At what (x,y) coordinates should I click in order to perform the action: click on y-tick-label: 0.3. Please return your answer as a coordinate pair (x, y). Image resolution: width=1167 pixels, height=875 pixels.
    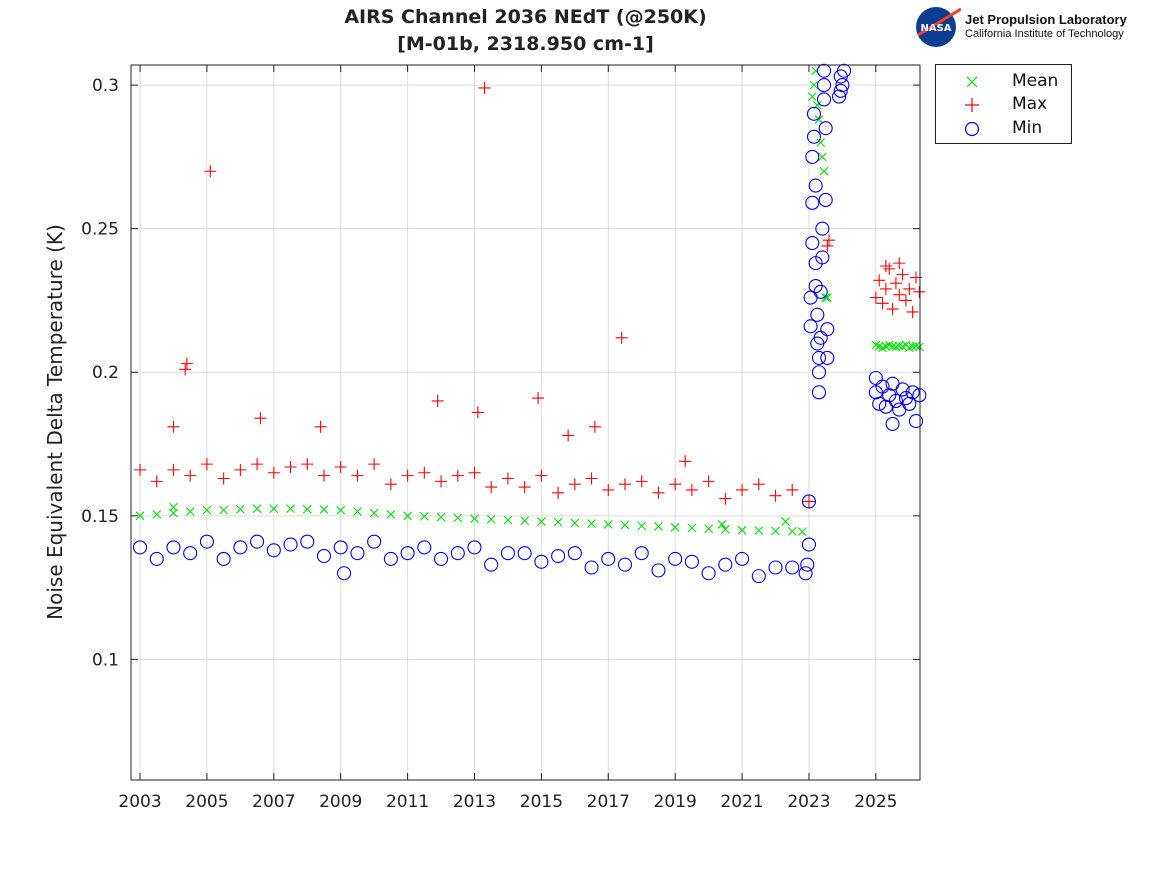
    Looking at the image, I should click on (105, 86).